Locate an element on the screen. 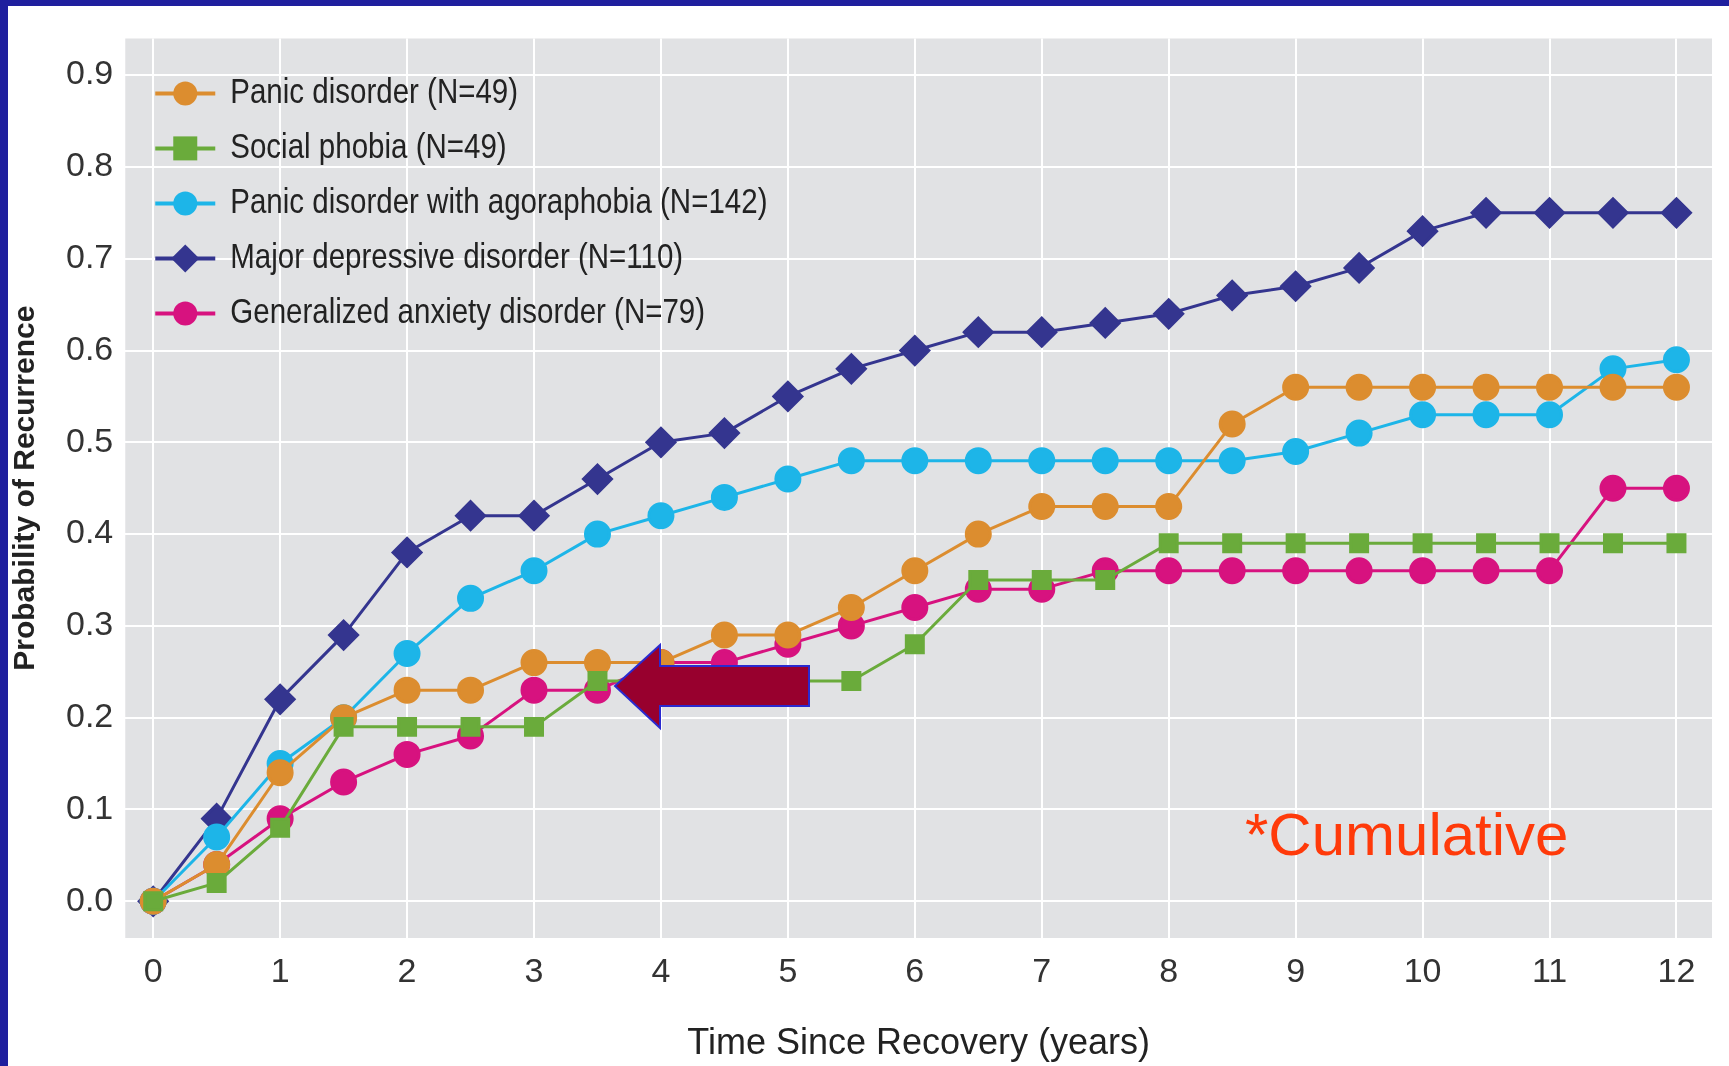 Image resolution: width=1729 pixels, height=1066 pixels. x-tick-label: 7 is located at coordinates (1042, 969).